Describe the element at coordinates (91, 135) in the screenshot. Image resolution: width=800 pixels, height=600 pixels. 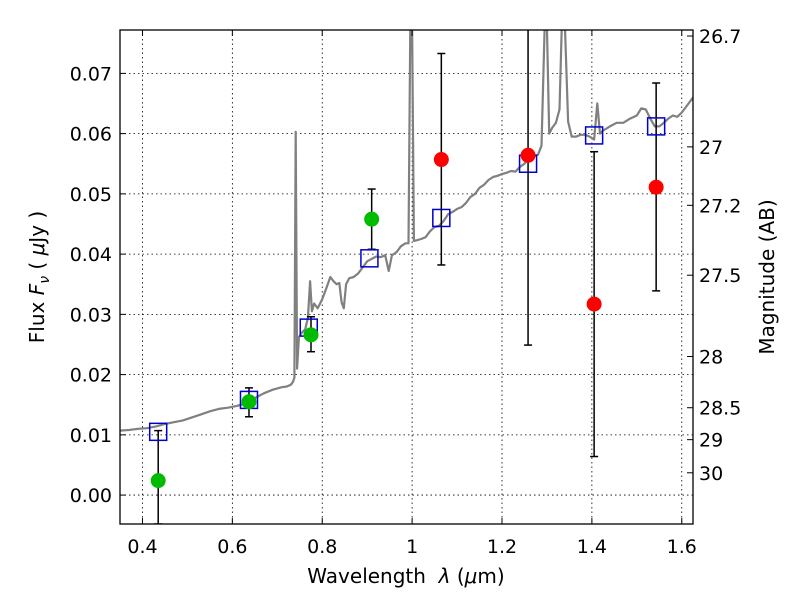
I see `y-tick-label: 0.06` at that location.